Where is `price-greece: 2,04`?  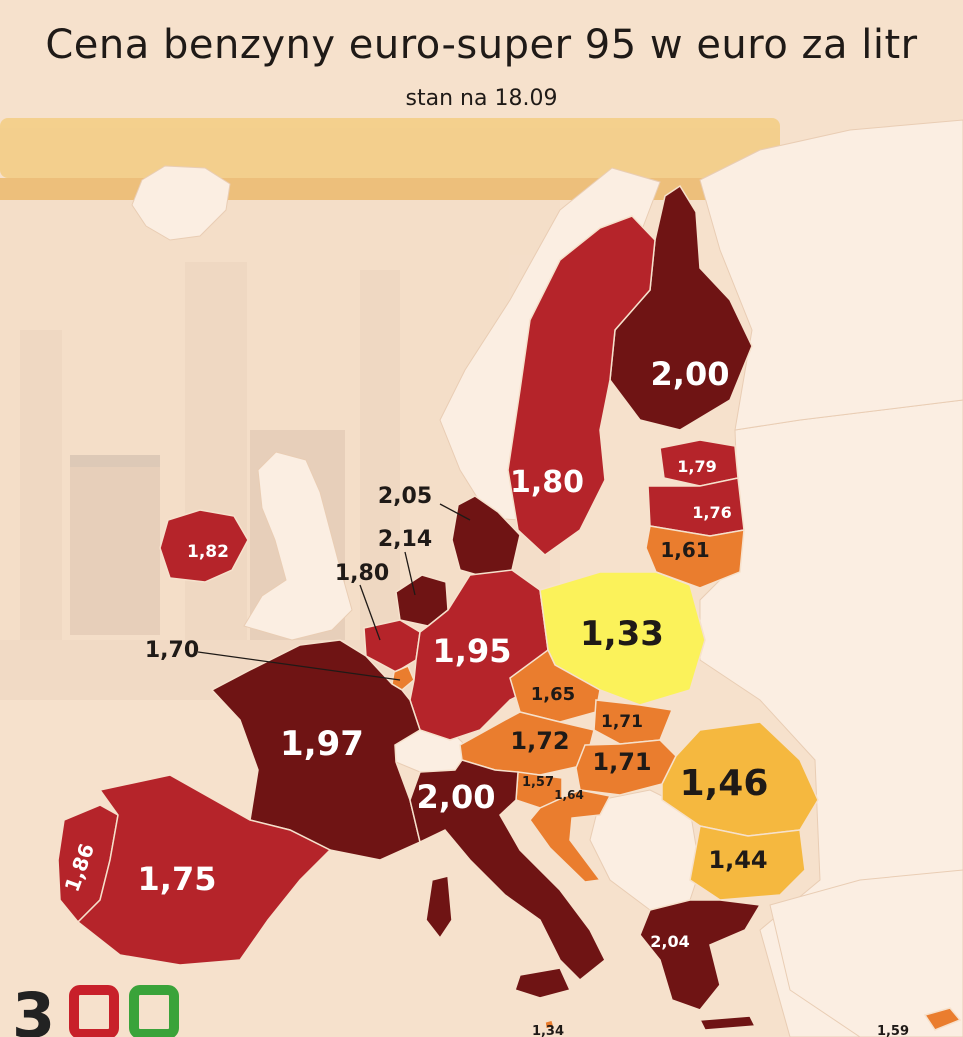 price-greece: 2,04 is located at coordinates (669, 941).